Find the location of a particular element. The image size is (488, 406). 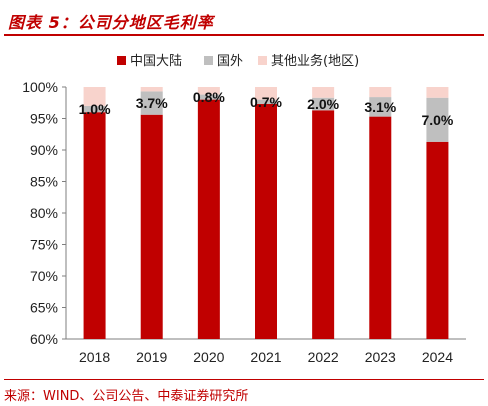

y-tick-label: 70% is located at coordinates (44, 276).